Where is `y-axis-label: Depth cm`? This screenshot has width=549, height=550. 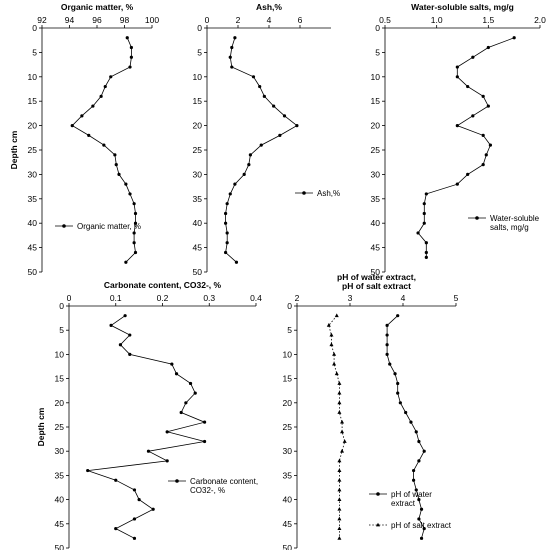 y-axis-label: Depth cm is located at coordinates (14, 149).